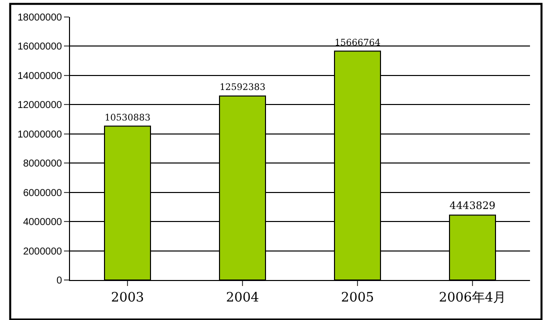 The height and width of the screenshot is (320, 545). I want to click on y-tick-label: 4000000, so click(42, 222).